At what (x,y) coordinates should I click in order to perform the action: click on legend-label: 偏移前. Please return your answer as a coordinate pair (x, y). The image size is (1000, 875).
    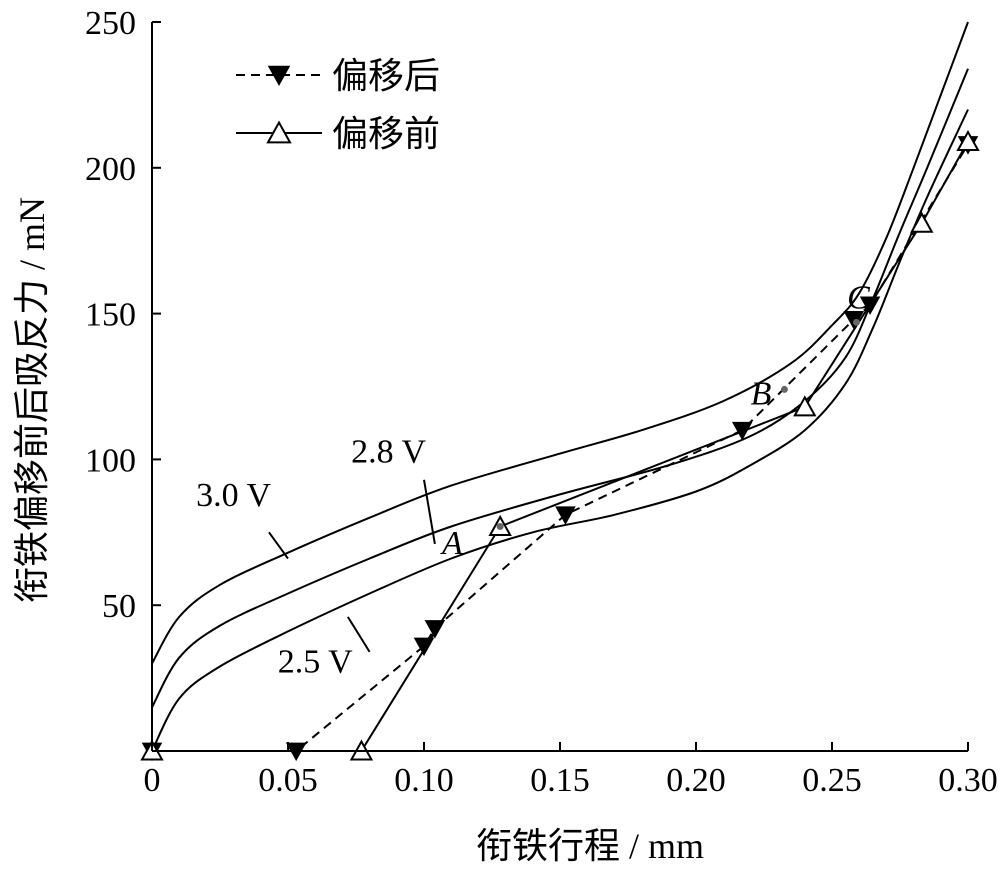
    Looking at the image, I should click on (386, 134).